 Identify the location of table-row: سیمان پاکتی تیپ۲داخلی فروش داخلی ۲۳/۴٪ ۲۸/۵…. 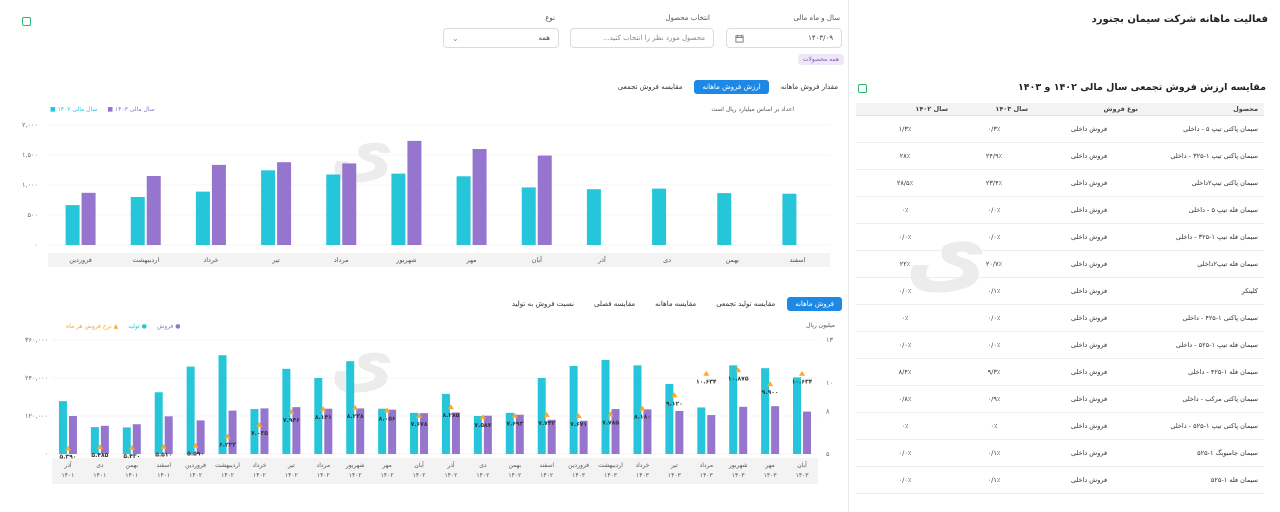
(1060, 183).